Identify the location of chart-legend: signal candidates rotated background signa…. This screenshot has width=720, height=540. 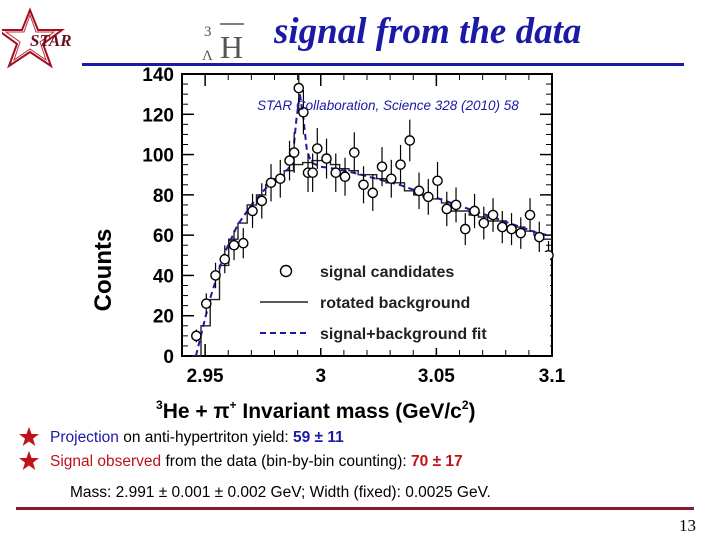
(402, 300).